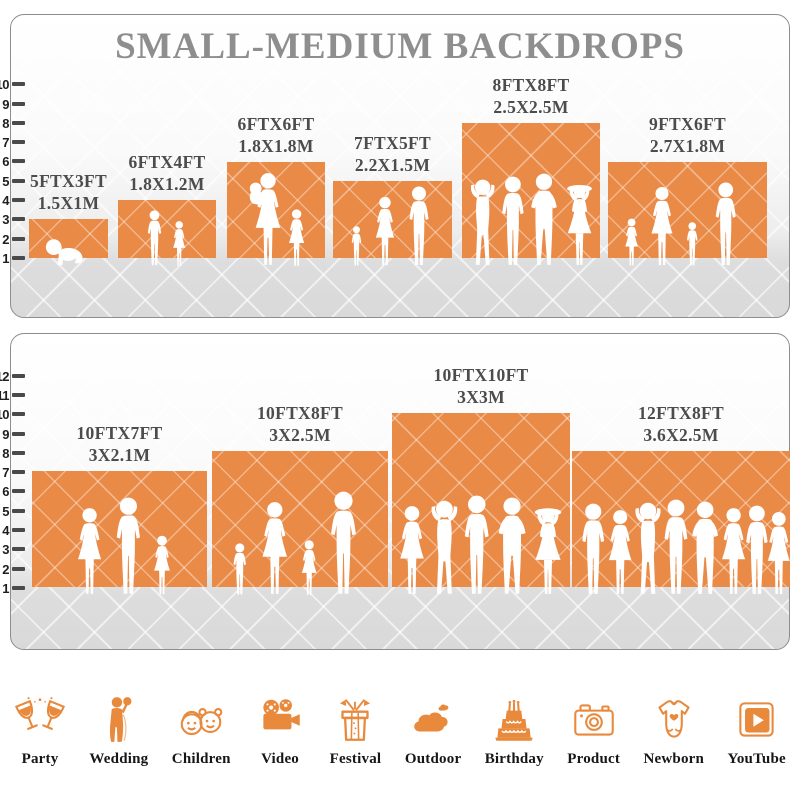 The width and height of the screenshot is (800, 800). I want to click on backdrop-label: 8FTX8FT 2.5X2.5M, so click(531, 95).